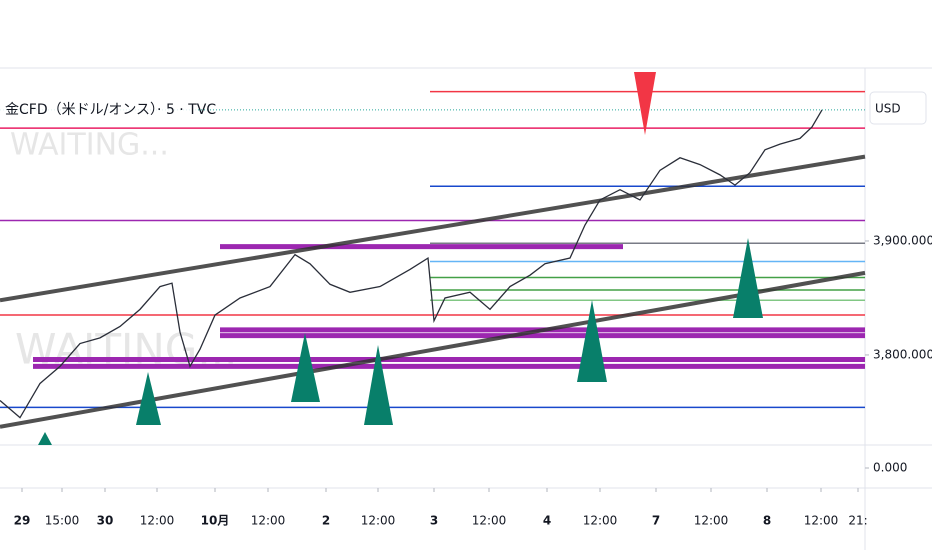 Image resolution: width=932 pixels, height=550 pixels. Describe the element at coordinates (888, 109) in the screenshot. I see `currency-label: USD` at that location.